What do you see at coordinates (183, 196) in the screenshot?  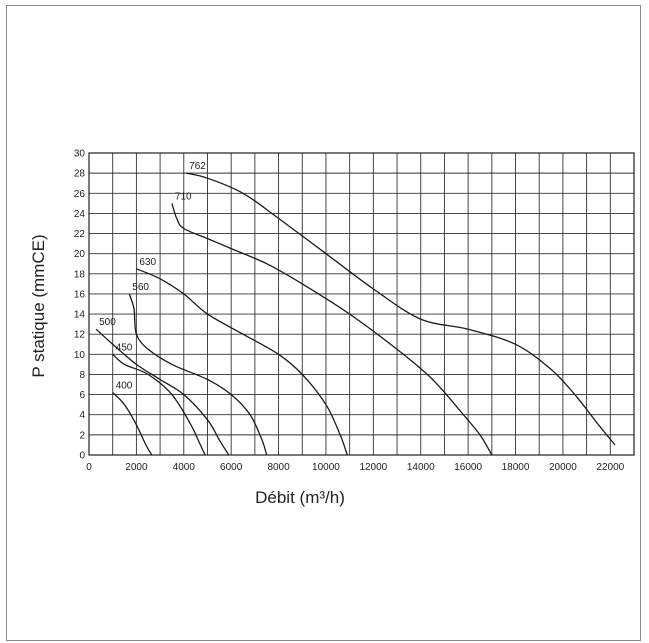 I see `curve-label-710: 710` at bounding box center [183, 196].